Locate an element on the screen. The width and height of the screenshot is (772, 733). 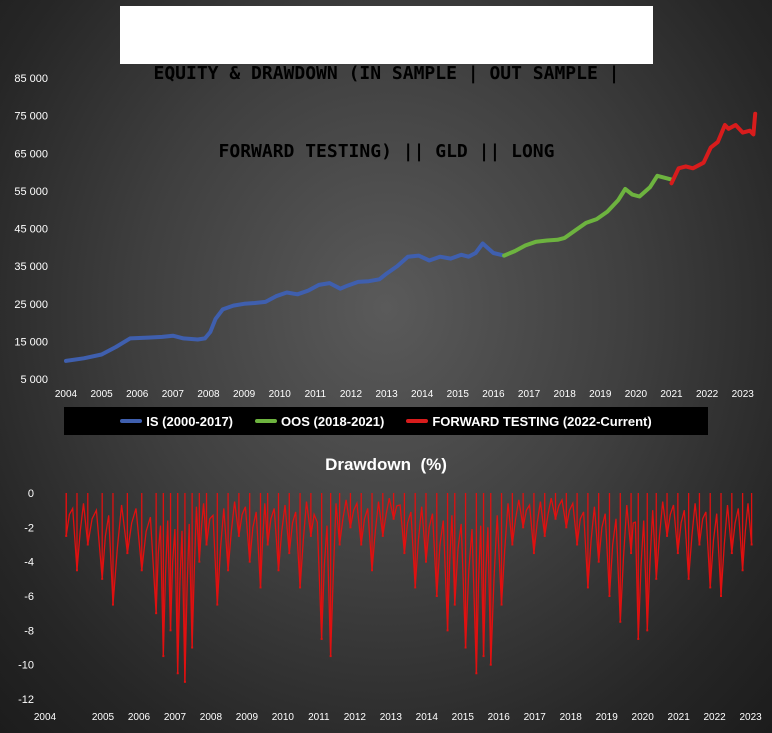
x-tick-label: 2008 is located at coordinates (211, 717).